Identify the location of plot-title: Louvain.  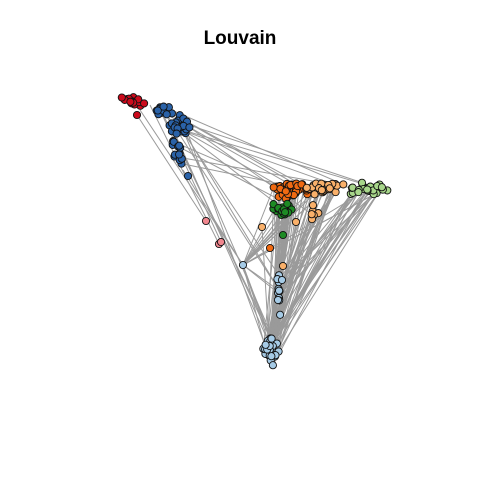
(240, 38).